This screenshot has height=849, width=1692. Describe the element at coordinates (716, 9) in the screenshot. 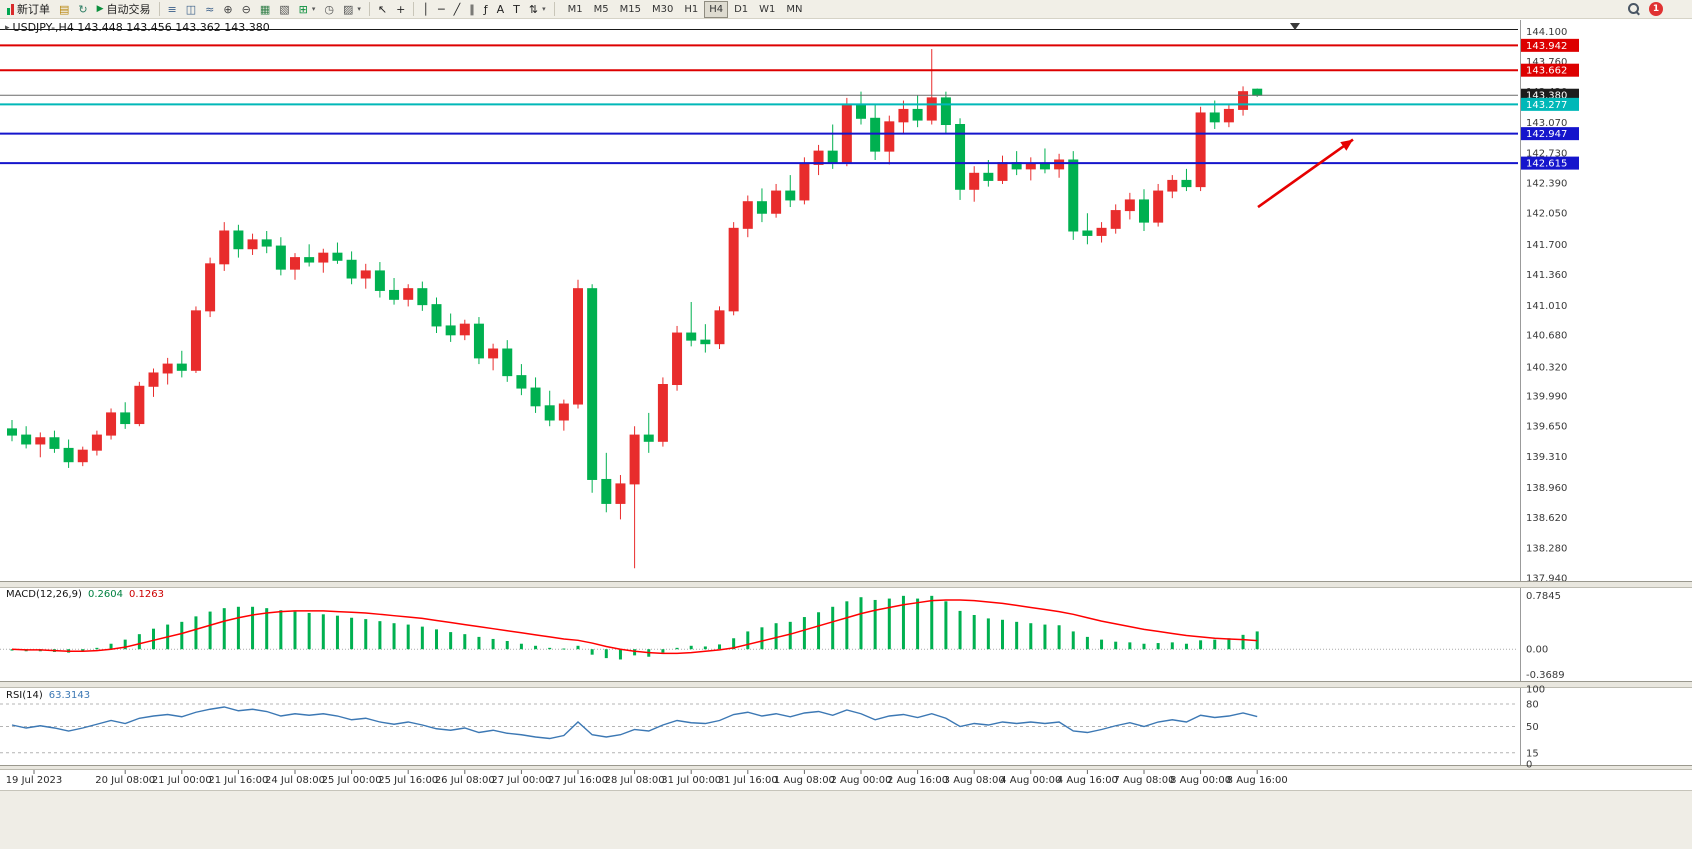

I see `timeframe-button-H4: H4` at that location.